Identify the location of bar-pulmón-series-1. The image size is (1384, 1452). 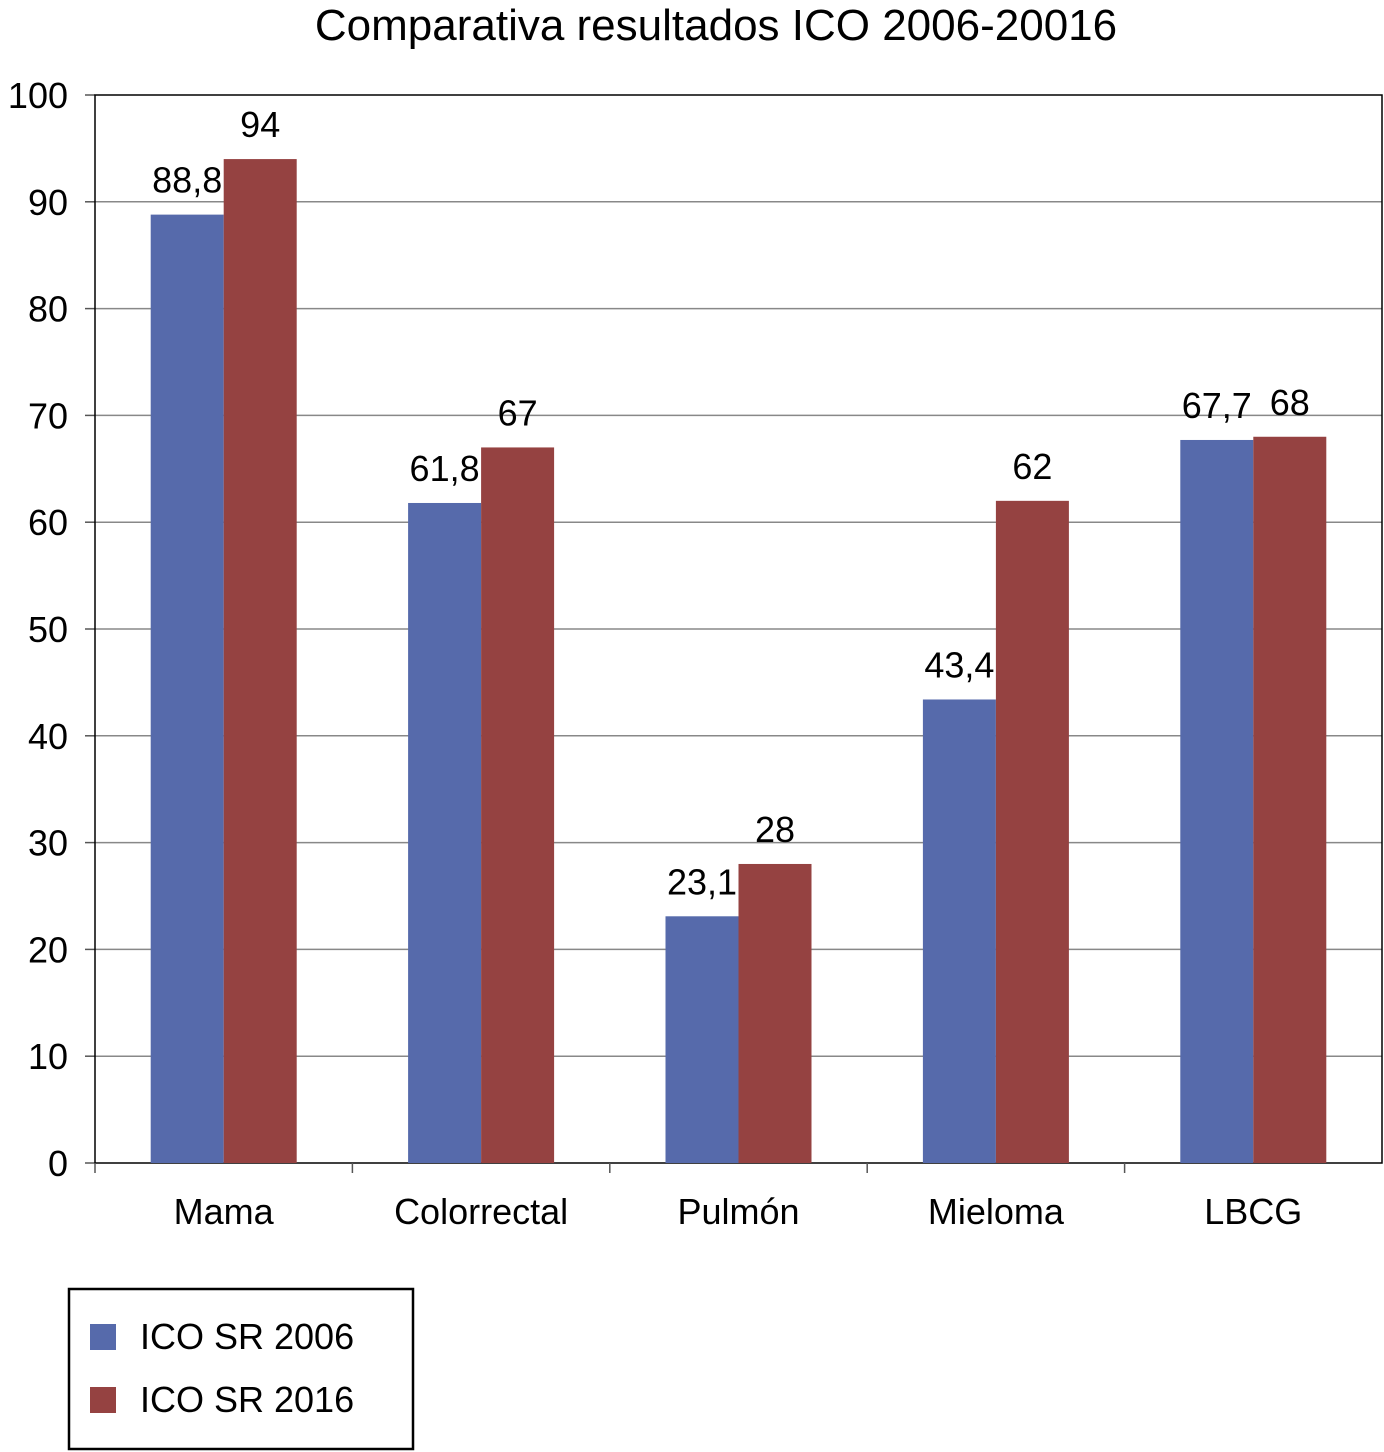
(702, 1039).